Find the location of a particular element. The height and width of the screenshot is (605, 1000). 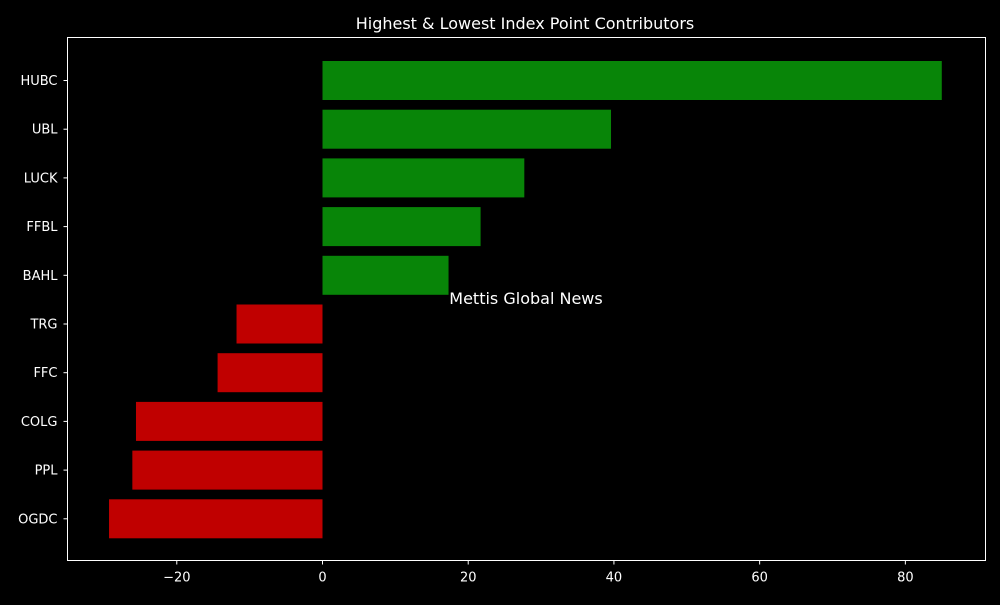

y-tick-label: HUBC is located at coordinates (38, 81).